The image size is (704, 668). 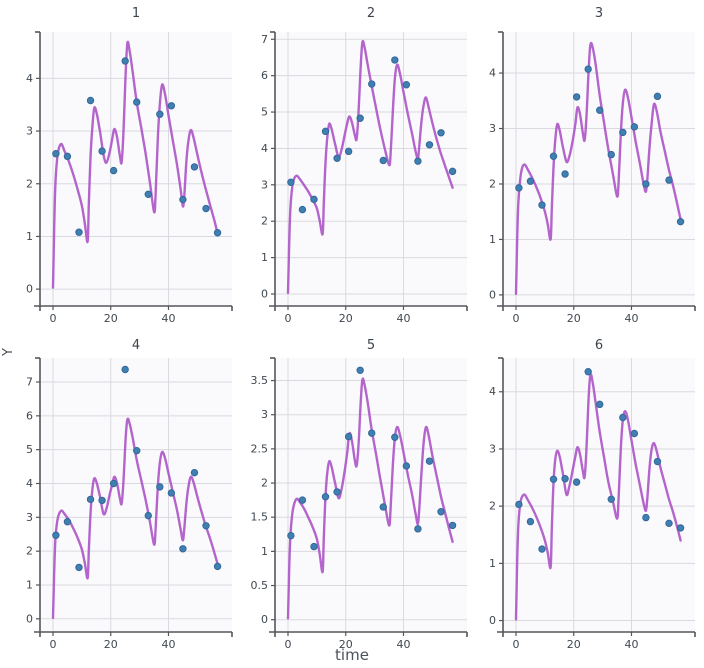 What do you see at coordinates (599, 13) in the screenshot?
I see `panel-3-title: 3` at bounding box center [599, 13].